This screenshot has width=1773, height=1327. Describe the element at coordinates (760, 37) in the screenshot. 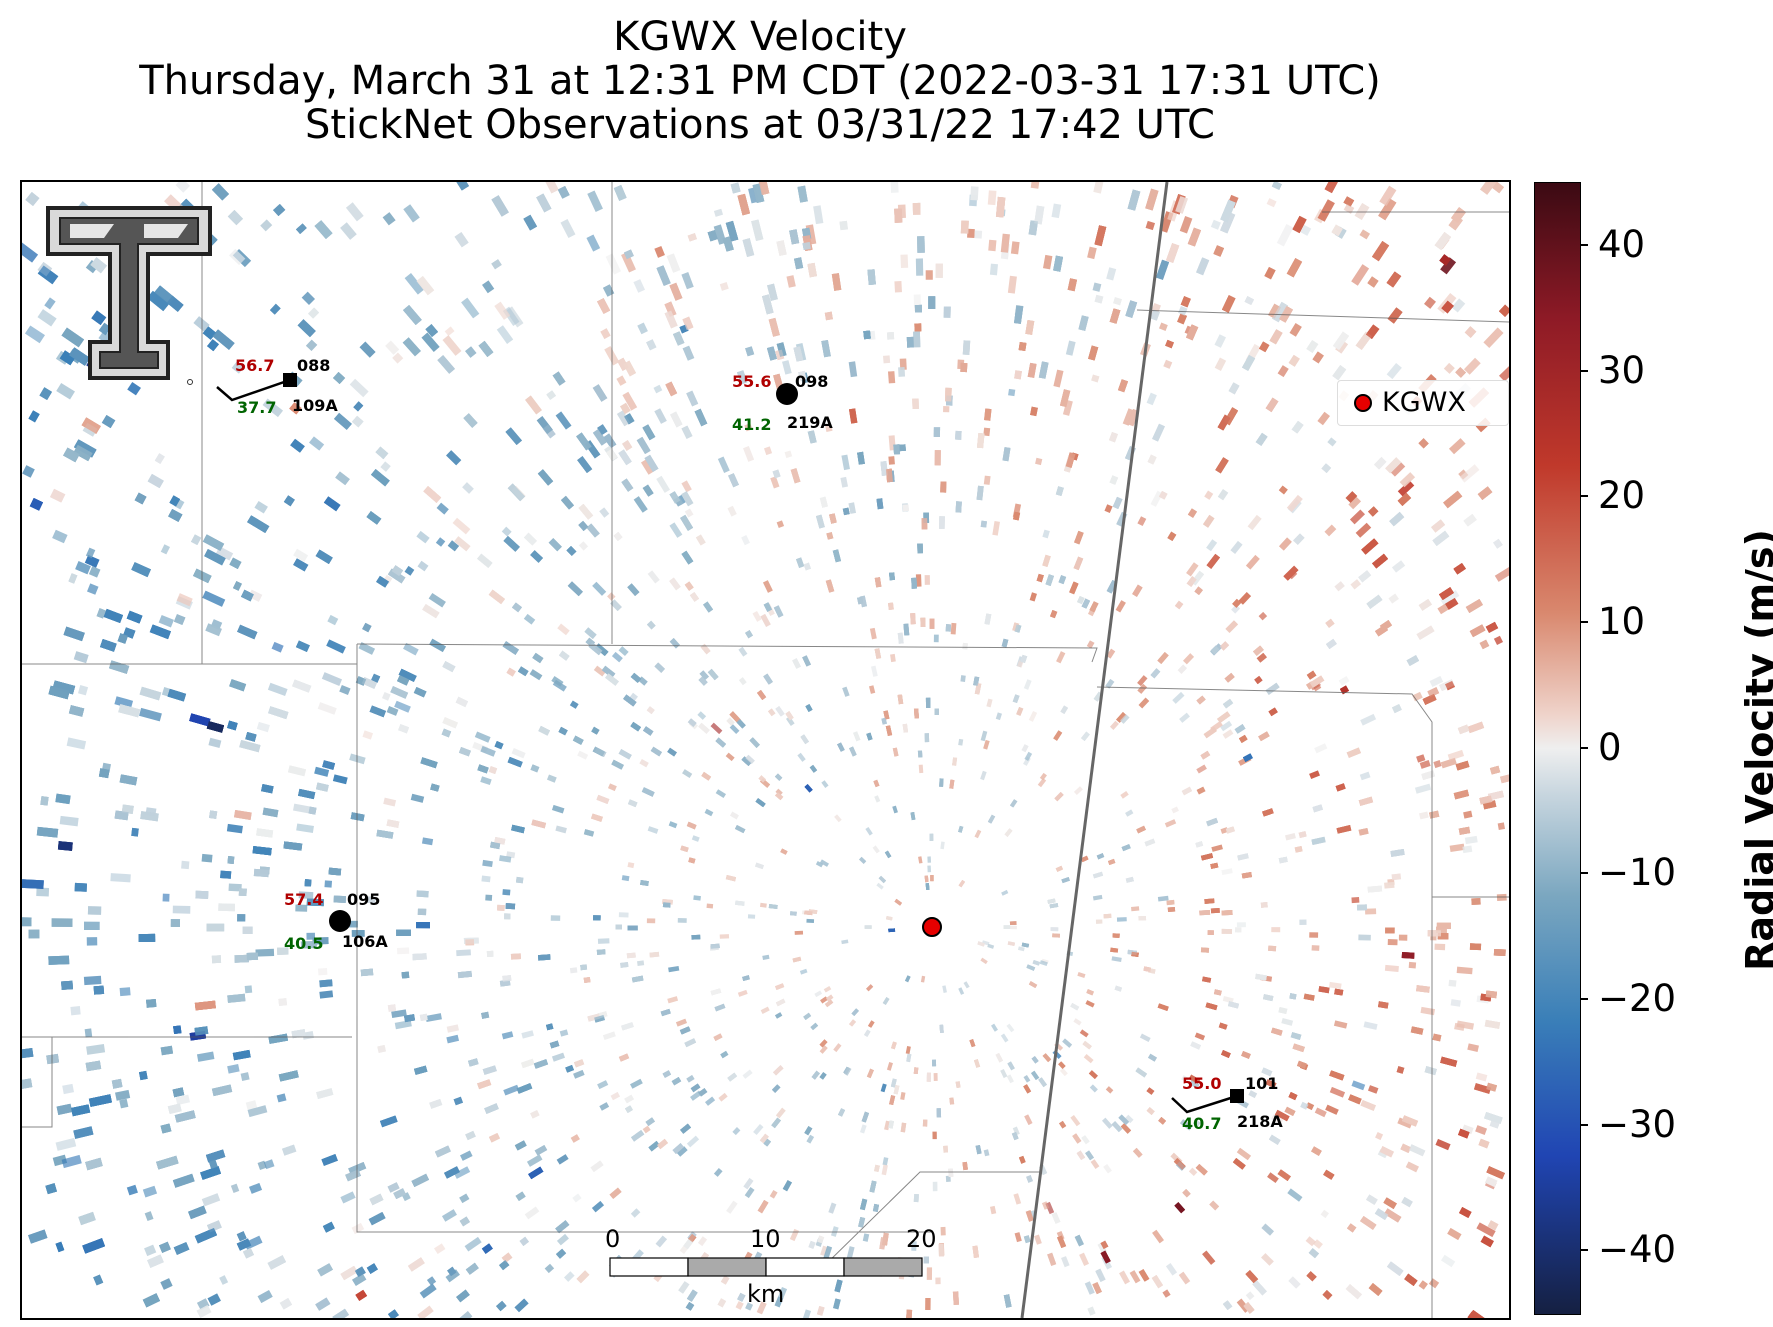

I see `chart-title-line1: KGWX Velocity` at that location.